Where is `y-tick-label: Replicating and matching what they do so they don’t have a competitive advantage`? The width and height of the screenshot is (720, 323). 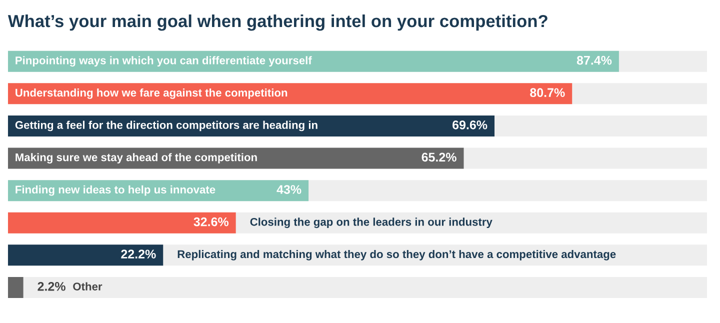 y-tick-label: Replicating and matching what they do so they don’t have a competitive advantage is located at coordinates (397, 255).